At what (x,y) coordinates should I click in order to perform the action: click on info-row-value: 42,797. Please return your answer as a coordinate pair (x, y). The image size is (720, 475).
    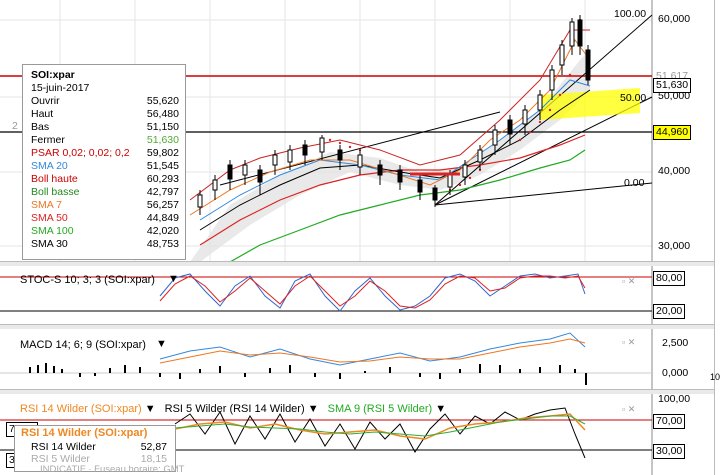
    Looking at the image, I should click on (162, 192).